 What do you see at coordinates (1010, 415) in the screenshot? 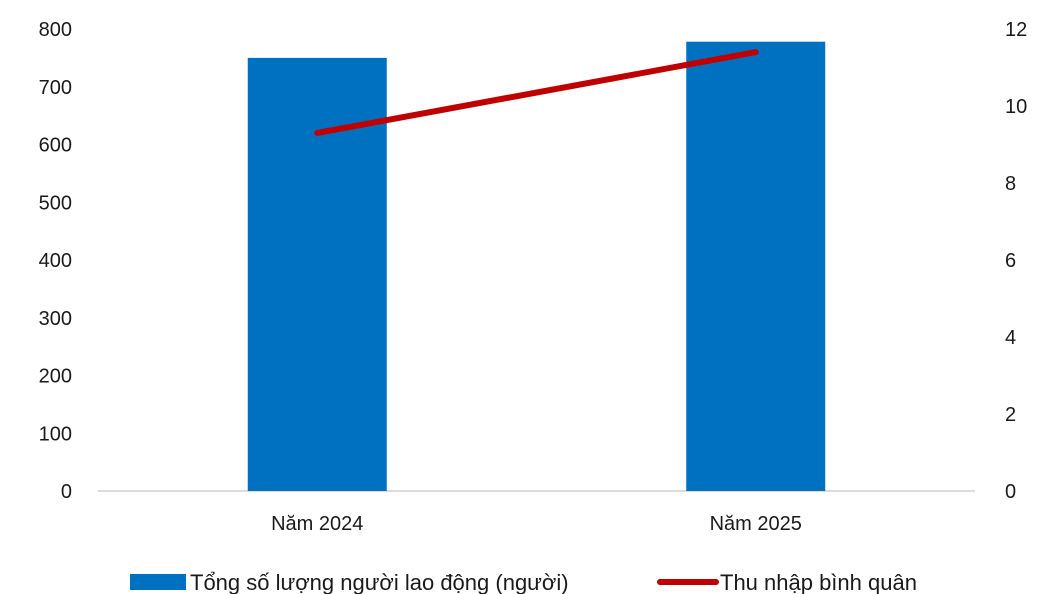
I see `right-tick-label: 2` at bounding box center [1010, 415].